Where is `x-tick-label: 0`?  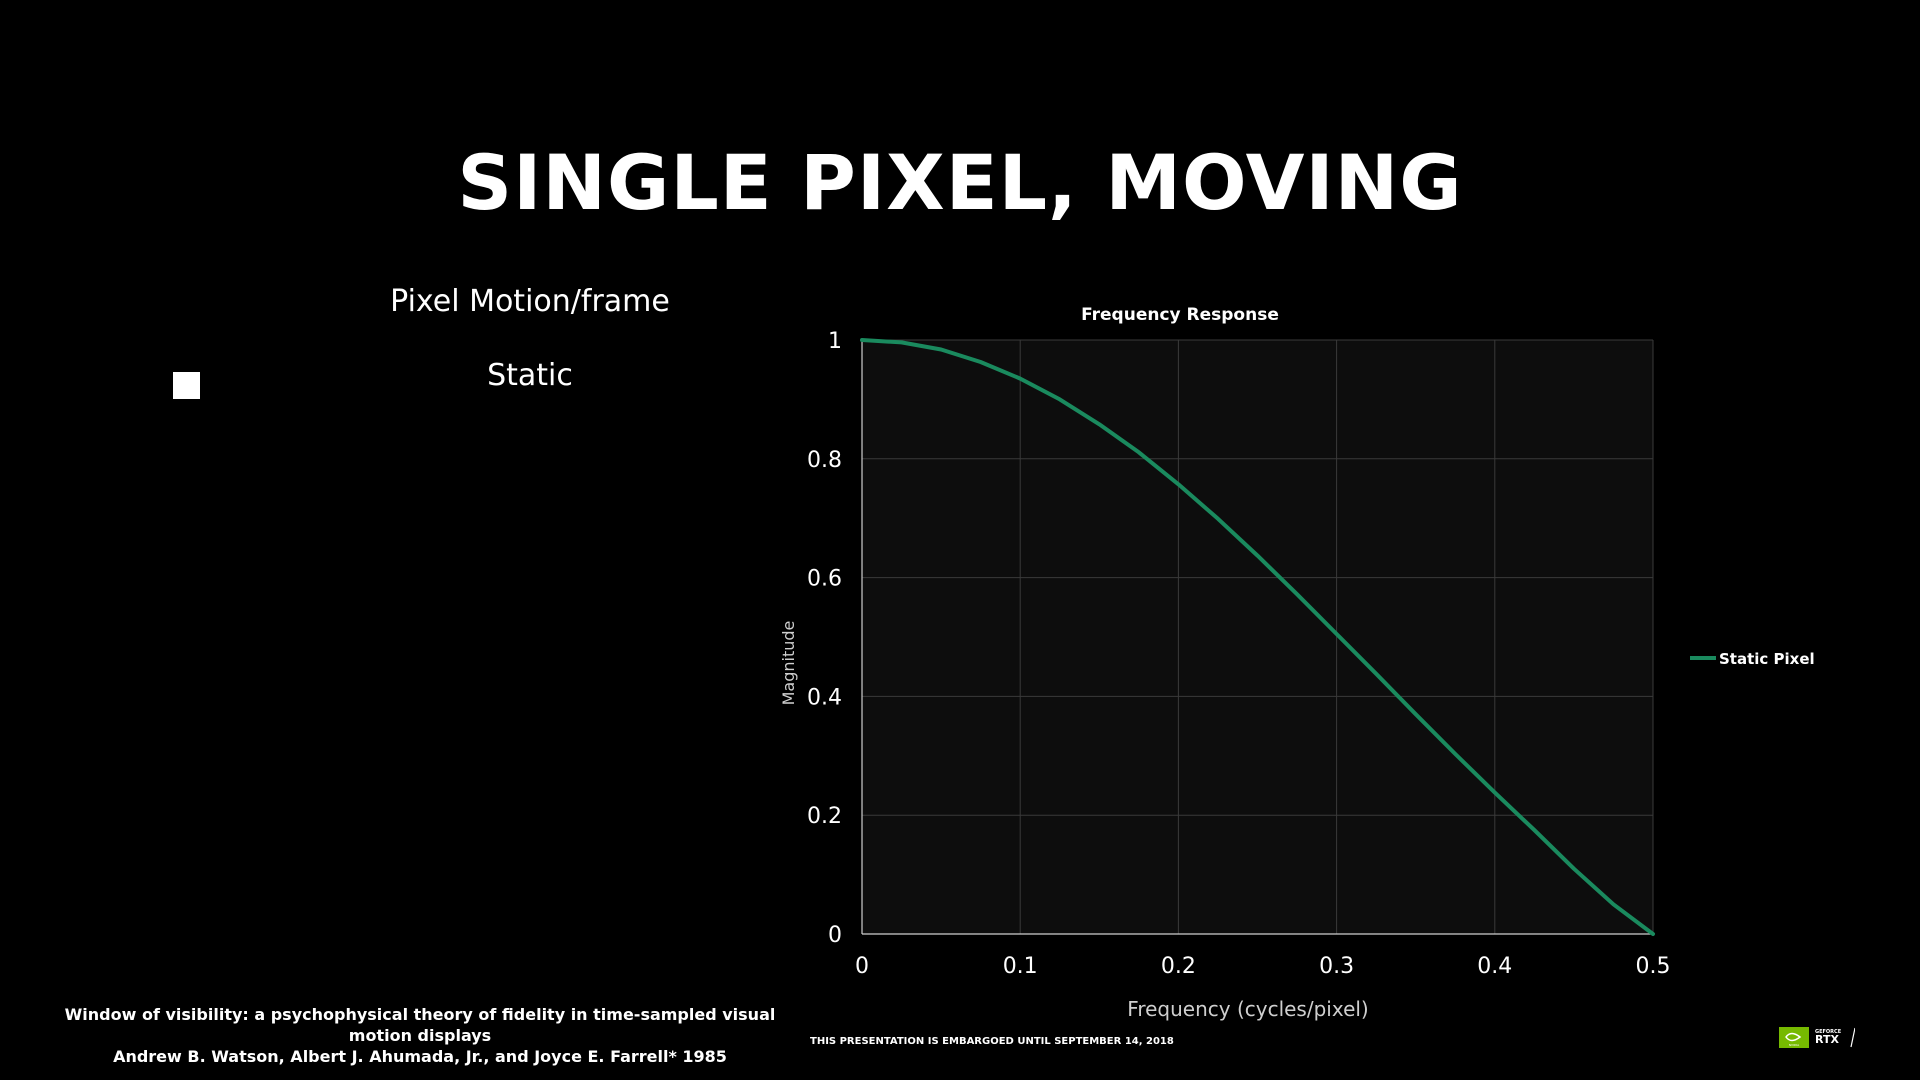 x-tick-label: 0 is located at coordinates (862, 966).